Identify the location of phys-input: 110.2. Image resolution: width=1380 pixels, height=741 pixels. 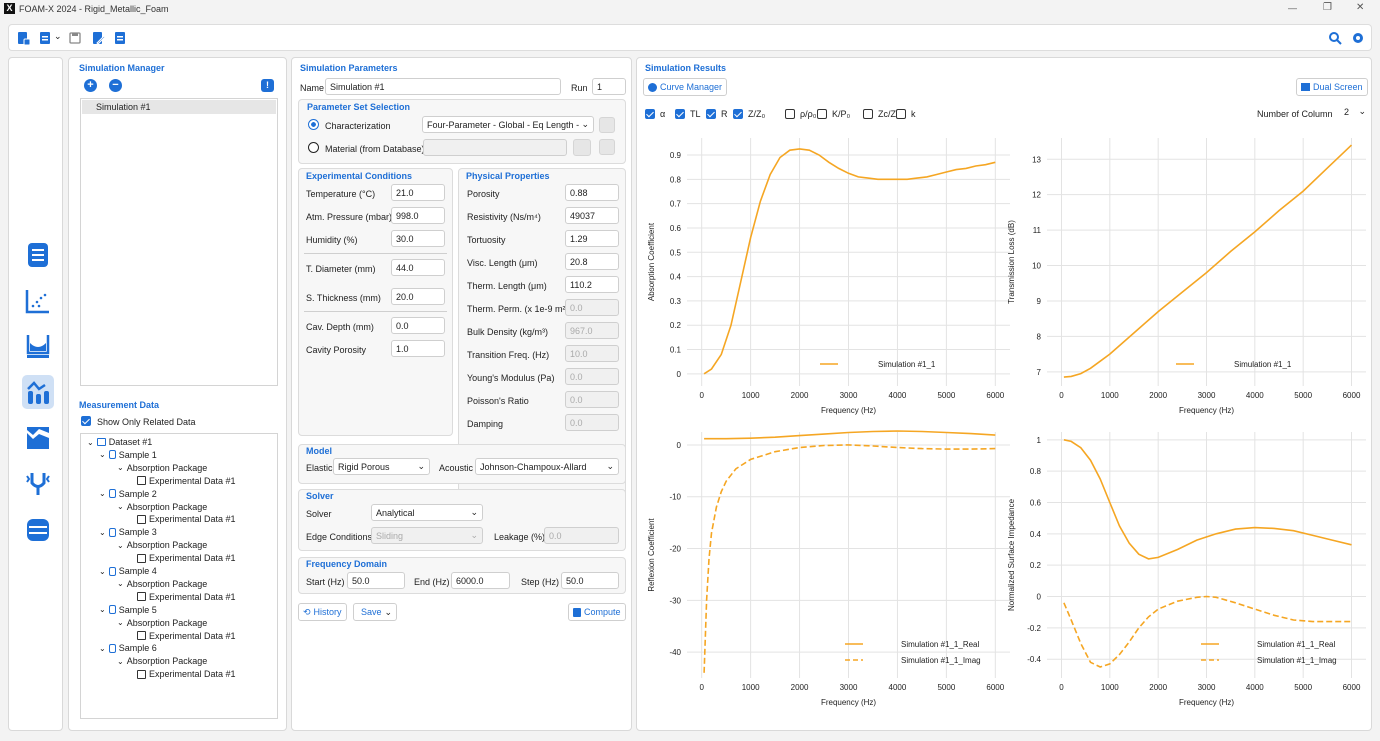
(592, 284).